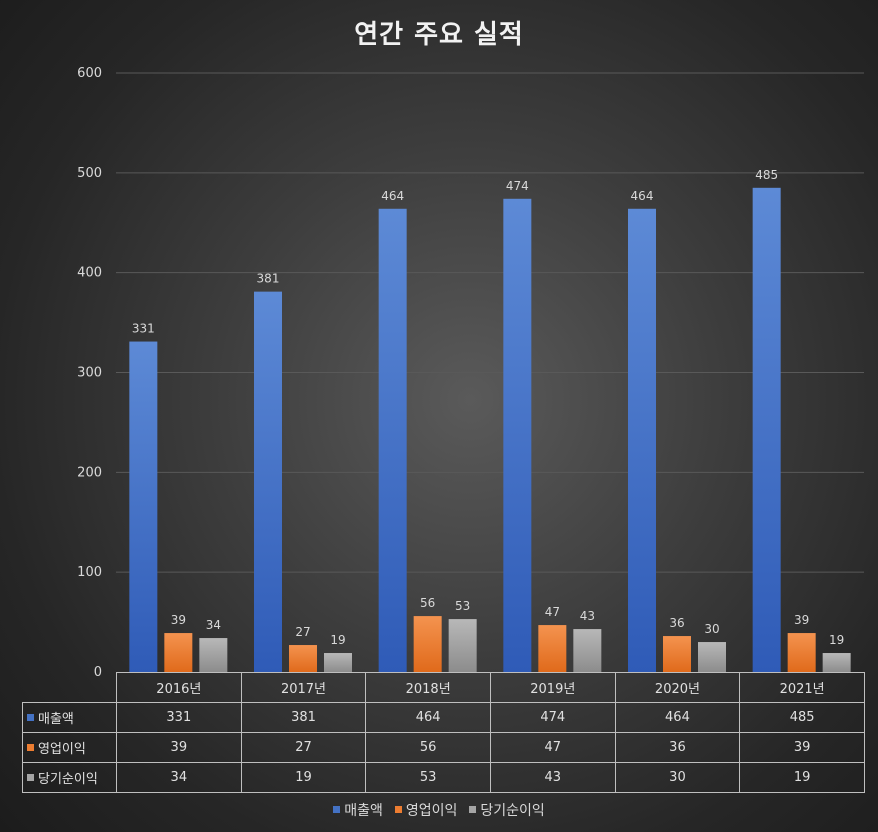 Image resolution: width=878 pixels, height=832 pixels. What do you see at coordinates (62, 749) in the screenshot?
I see `series-name: 영업이익` at bounding box center [62, 749].